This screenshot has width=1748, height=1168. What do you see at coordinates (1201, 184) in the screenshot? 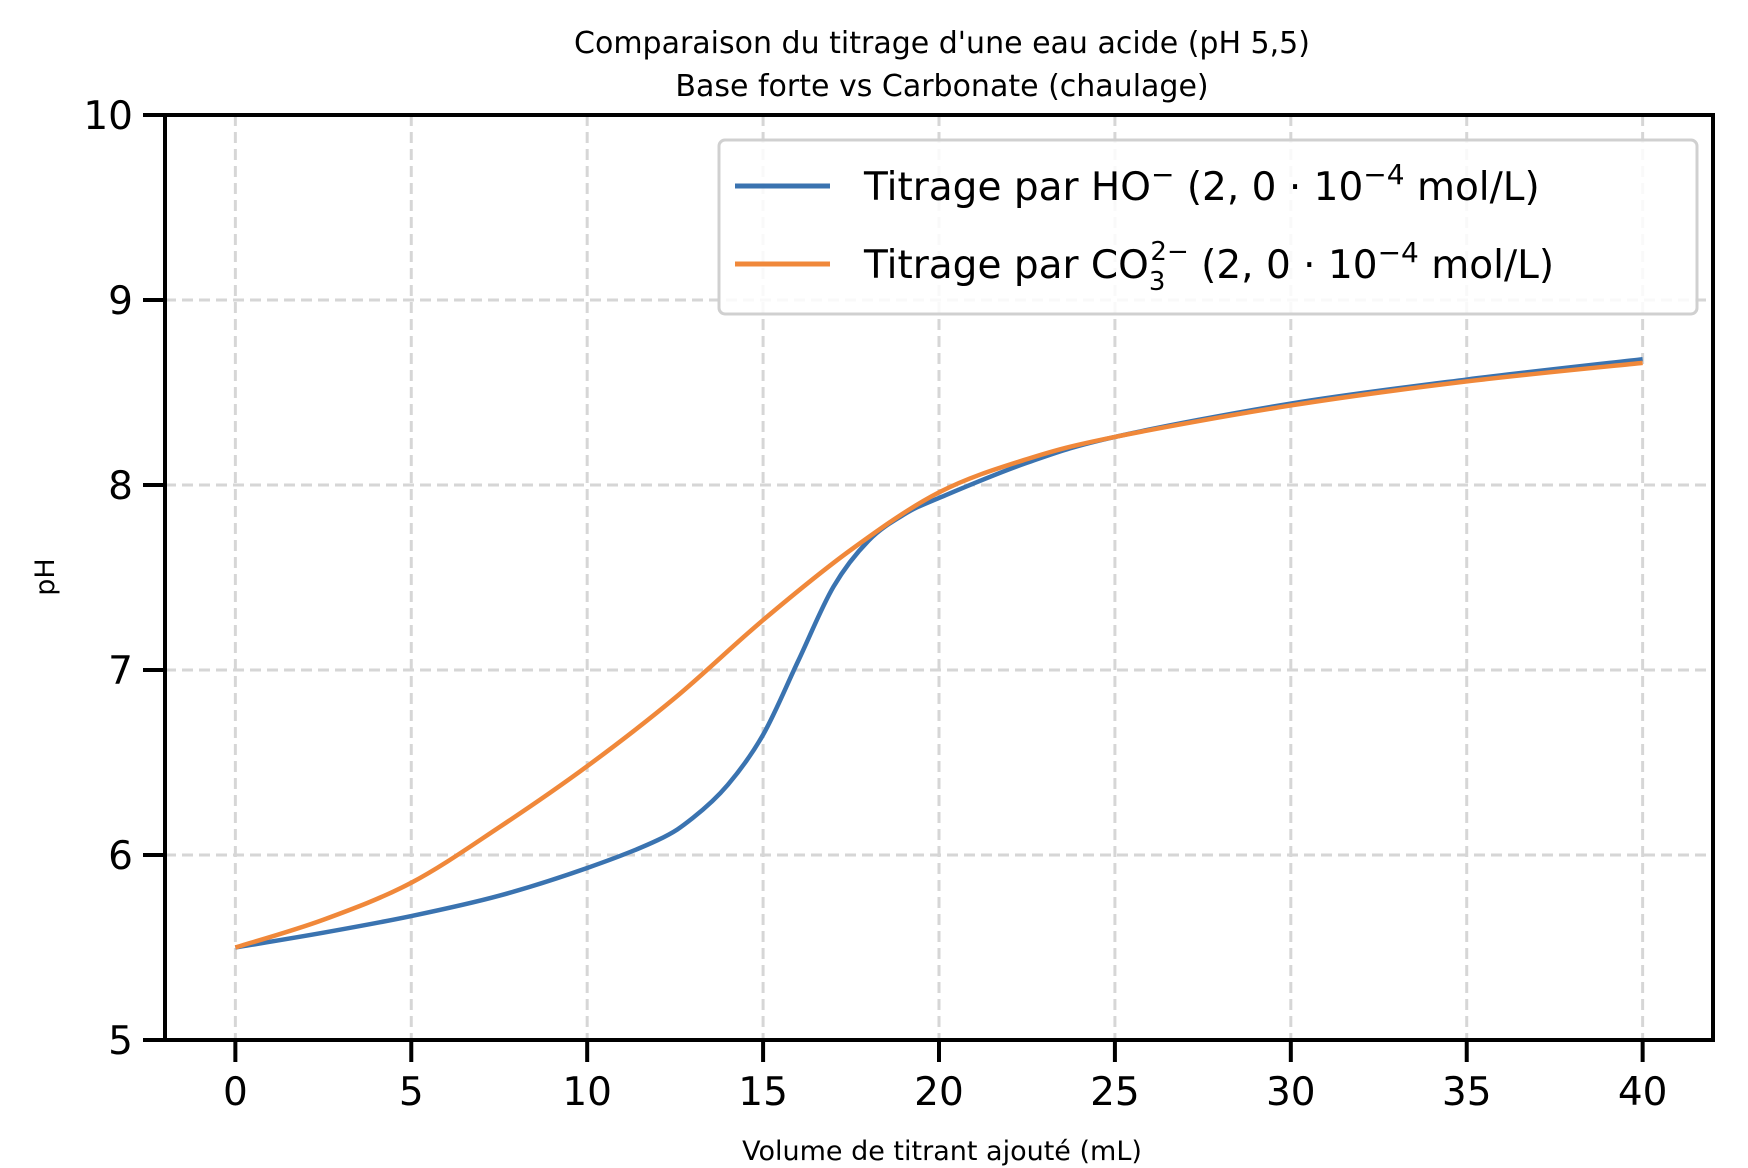
I see `legend-label: Titrage par HO− (2, 0 · 10−4 mol/L)` at bounding box center [1201, 184].